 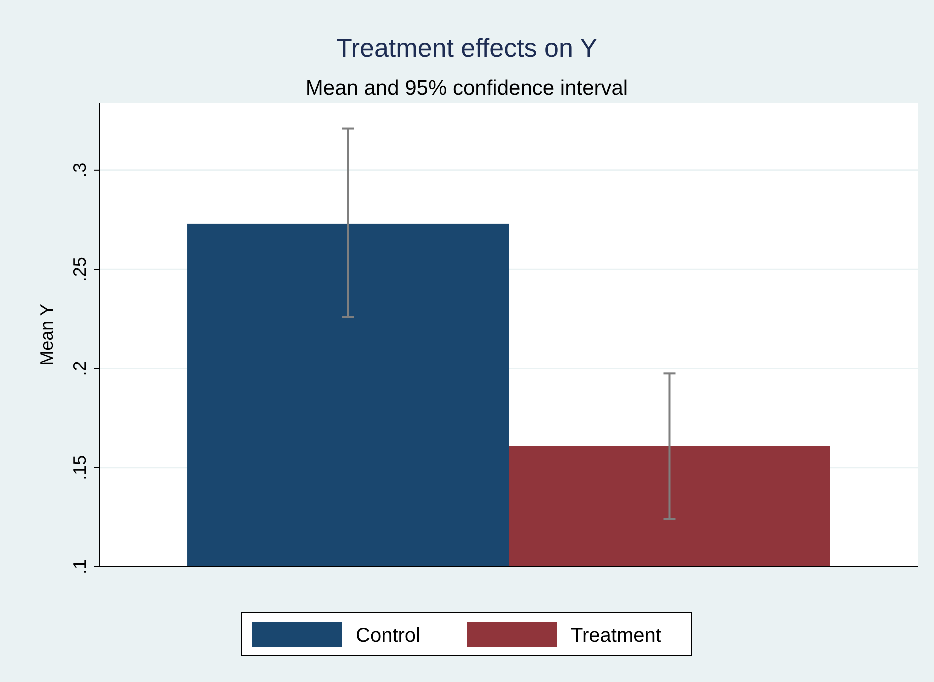 I want to click on legend-label: Treatment, so click(x=616, y=636).